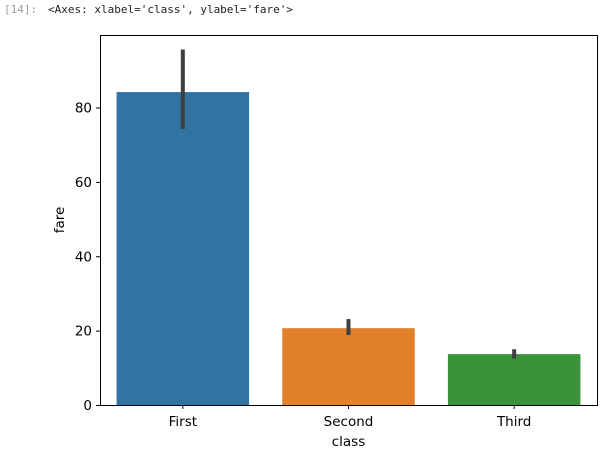 The image size is (604, 454). I want to click on x-tick-label: Second, so click(349, 422).